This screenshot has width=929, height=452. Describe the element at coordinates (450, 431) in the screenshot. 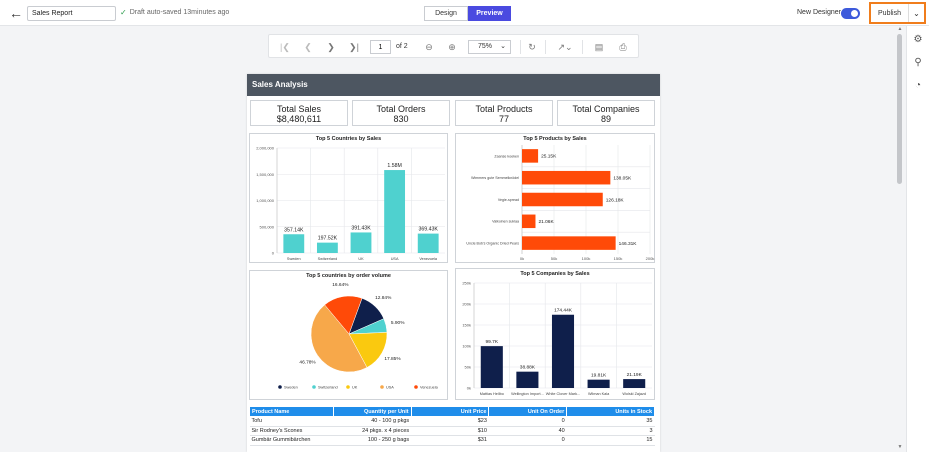

I see `table-cell: $10` at that location.